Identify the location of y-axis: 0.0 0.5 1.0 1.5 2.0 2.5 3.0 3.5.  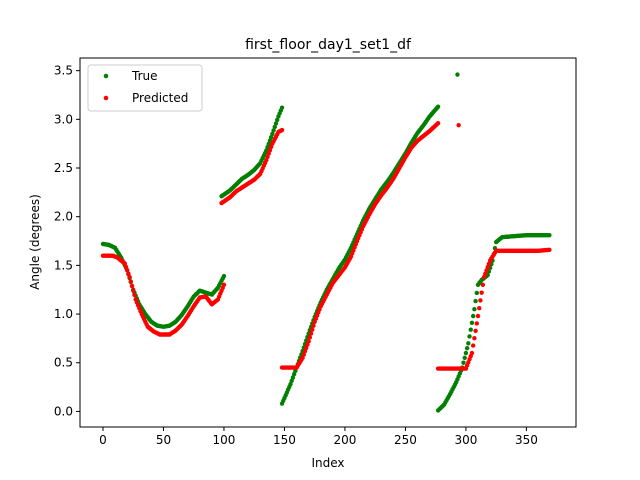
(67, 241).